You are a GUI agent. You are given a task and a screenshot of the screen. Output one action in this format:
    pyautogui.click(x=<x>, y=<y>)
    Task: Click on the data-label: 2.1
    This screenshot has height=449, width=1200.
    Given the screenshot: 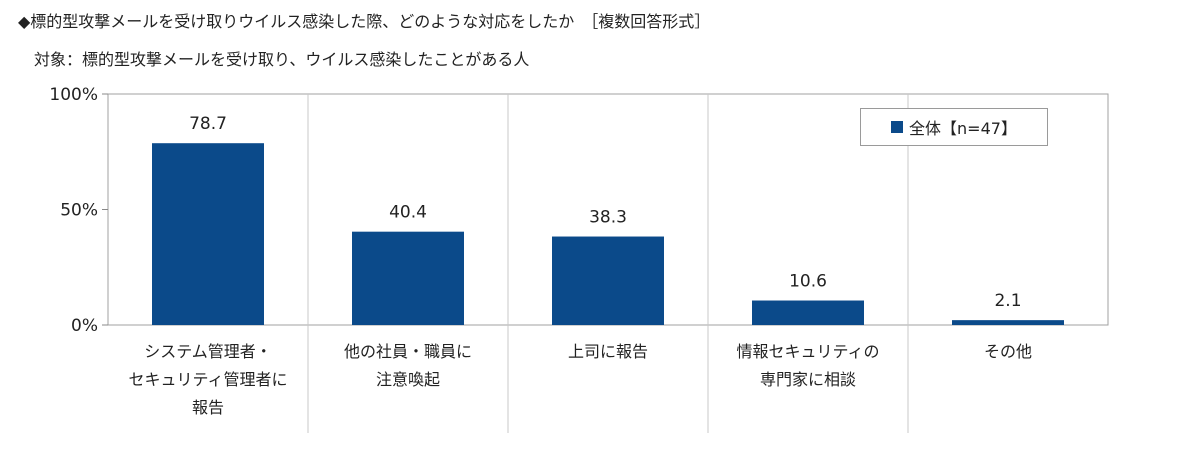 What is the action you would take?
    pyautogui.click(x=1007, y=301)
    